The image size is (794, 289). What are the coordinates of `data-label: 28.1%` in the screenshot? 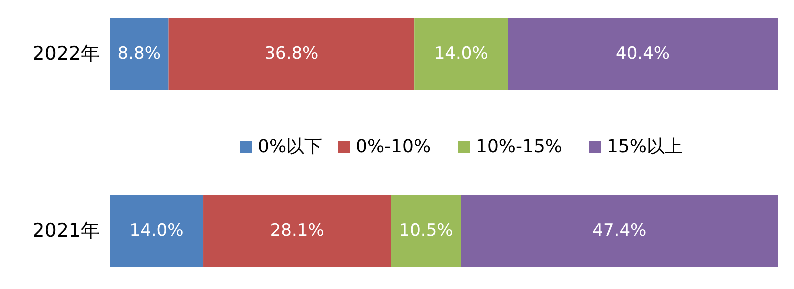 It's located at (297, 231).